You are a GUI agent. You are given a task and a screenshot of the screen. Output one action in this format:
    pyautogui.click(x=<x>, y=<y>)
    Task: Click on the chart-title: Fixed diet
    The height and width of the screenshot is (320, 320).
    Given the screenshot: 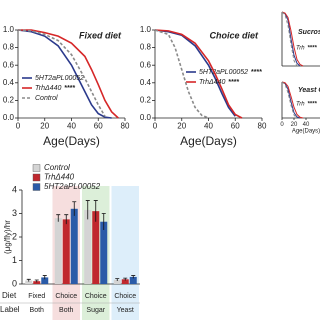 What is the action you would take?
    pyautogui.click(x=100, y=35)
    